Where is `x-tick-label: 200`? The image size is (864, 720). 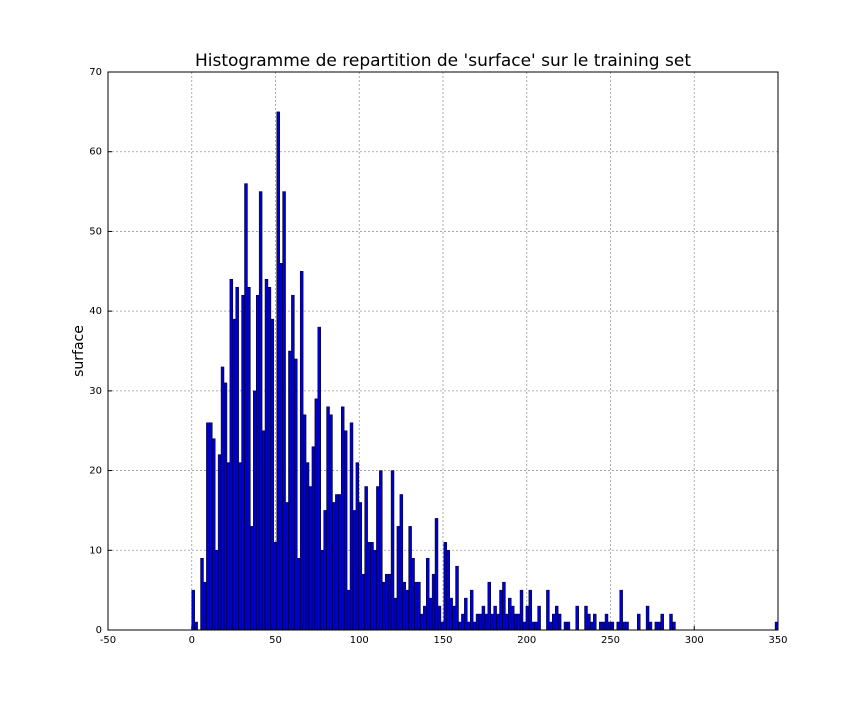 x-tick-label: 200 is located at coordinates (526, 640).